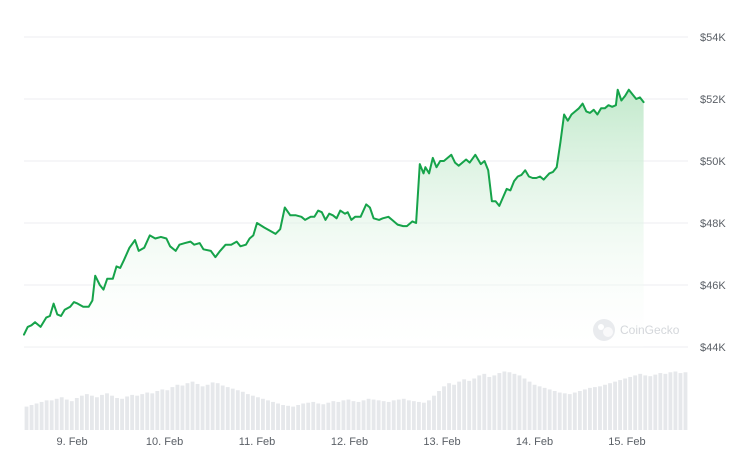 Image resolution: width=740 pixels, height=462 pixels. I want to click on x-tick-label: 13. Feb, so click(441, 442).